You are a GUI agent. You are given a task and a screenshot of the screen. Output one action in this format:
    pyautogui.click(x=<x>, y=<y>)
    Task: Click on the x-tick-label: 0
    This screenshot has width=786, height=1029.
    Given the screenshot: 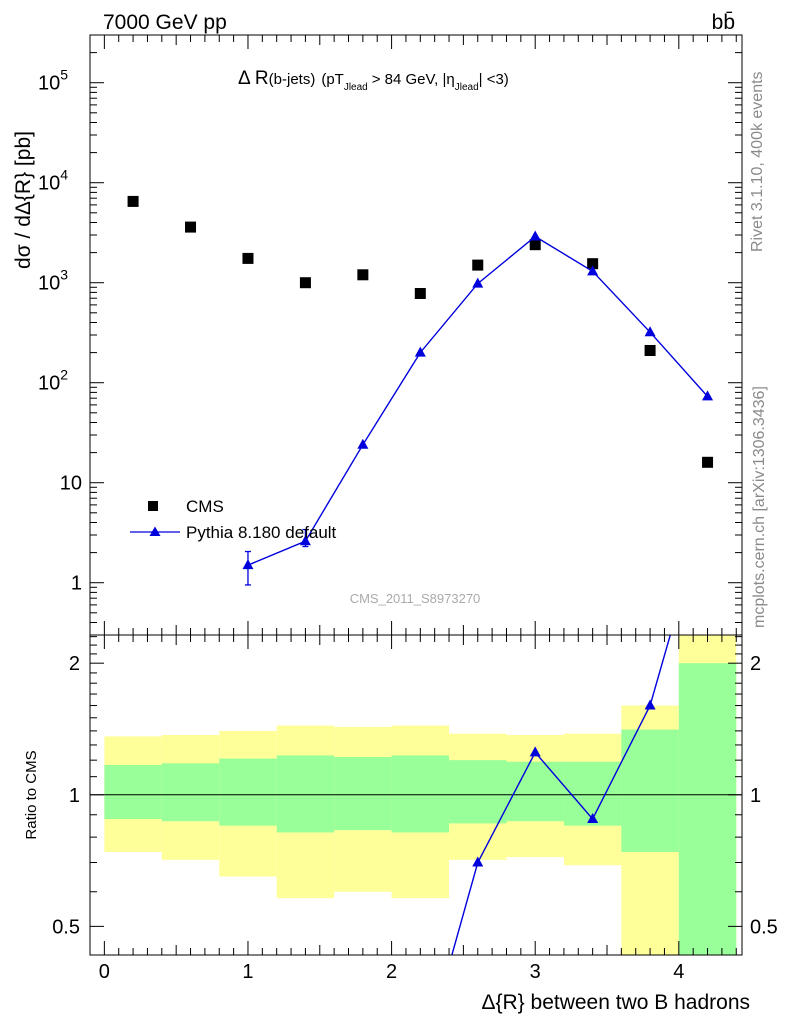 What is the action you would take?
    pyautogui.click(x=104, y=972)
    